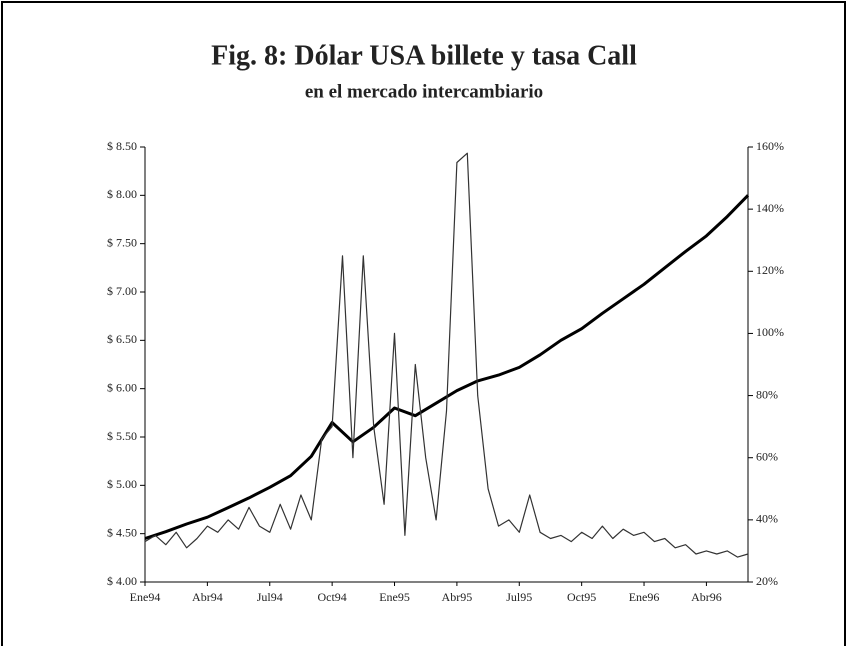 This screenshot has width=848, height=651. What do you see at coordinates (122, 194) in the screenshot?
I see `y-tick-label: $ 8.00` at bounding box center [122, 194].